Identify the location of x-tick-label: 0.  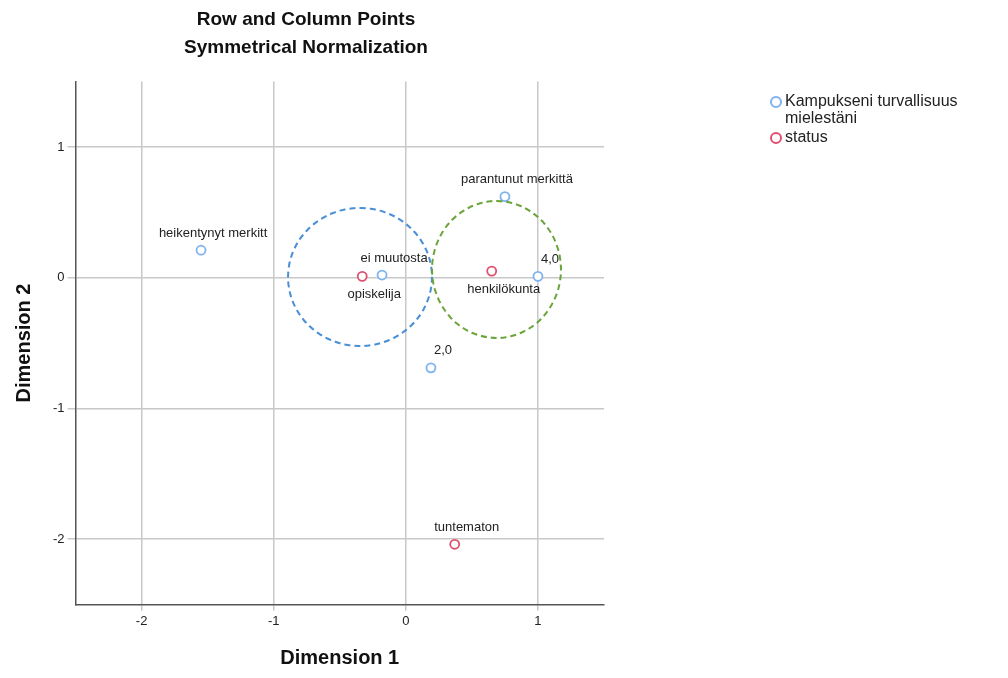
(406, 620).